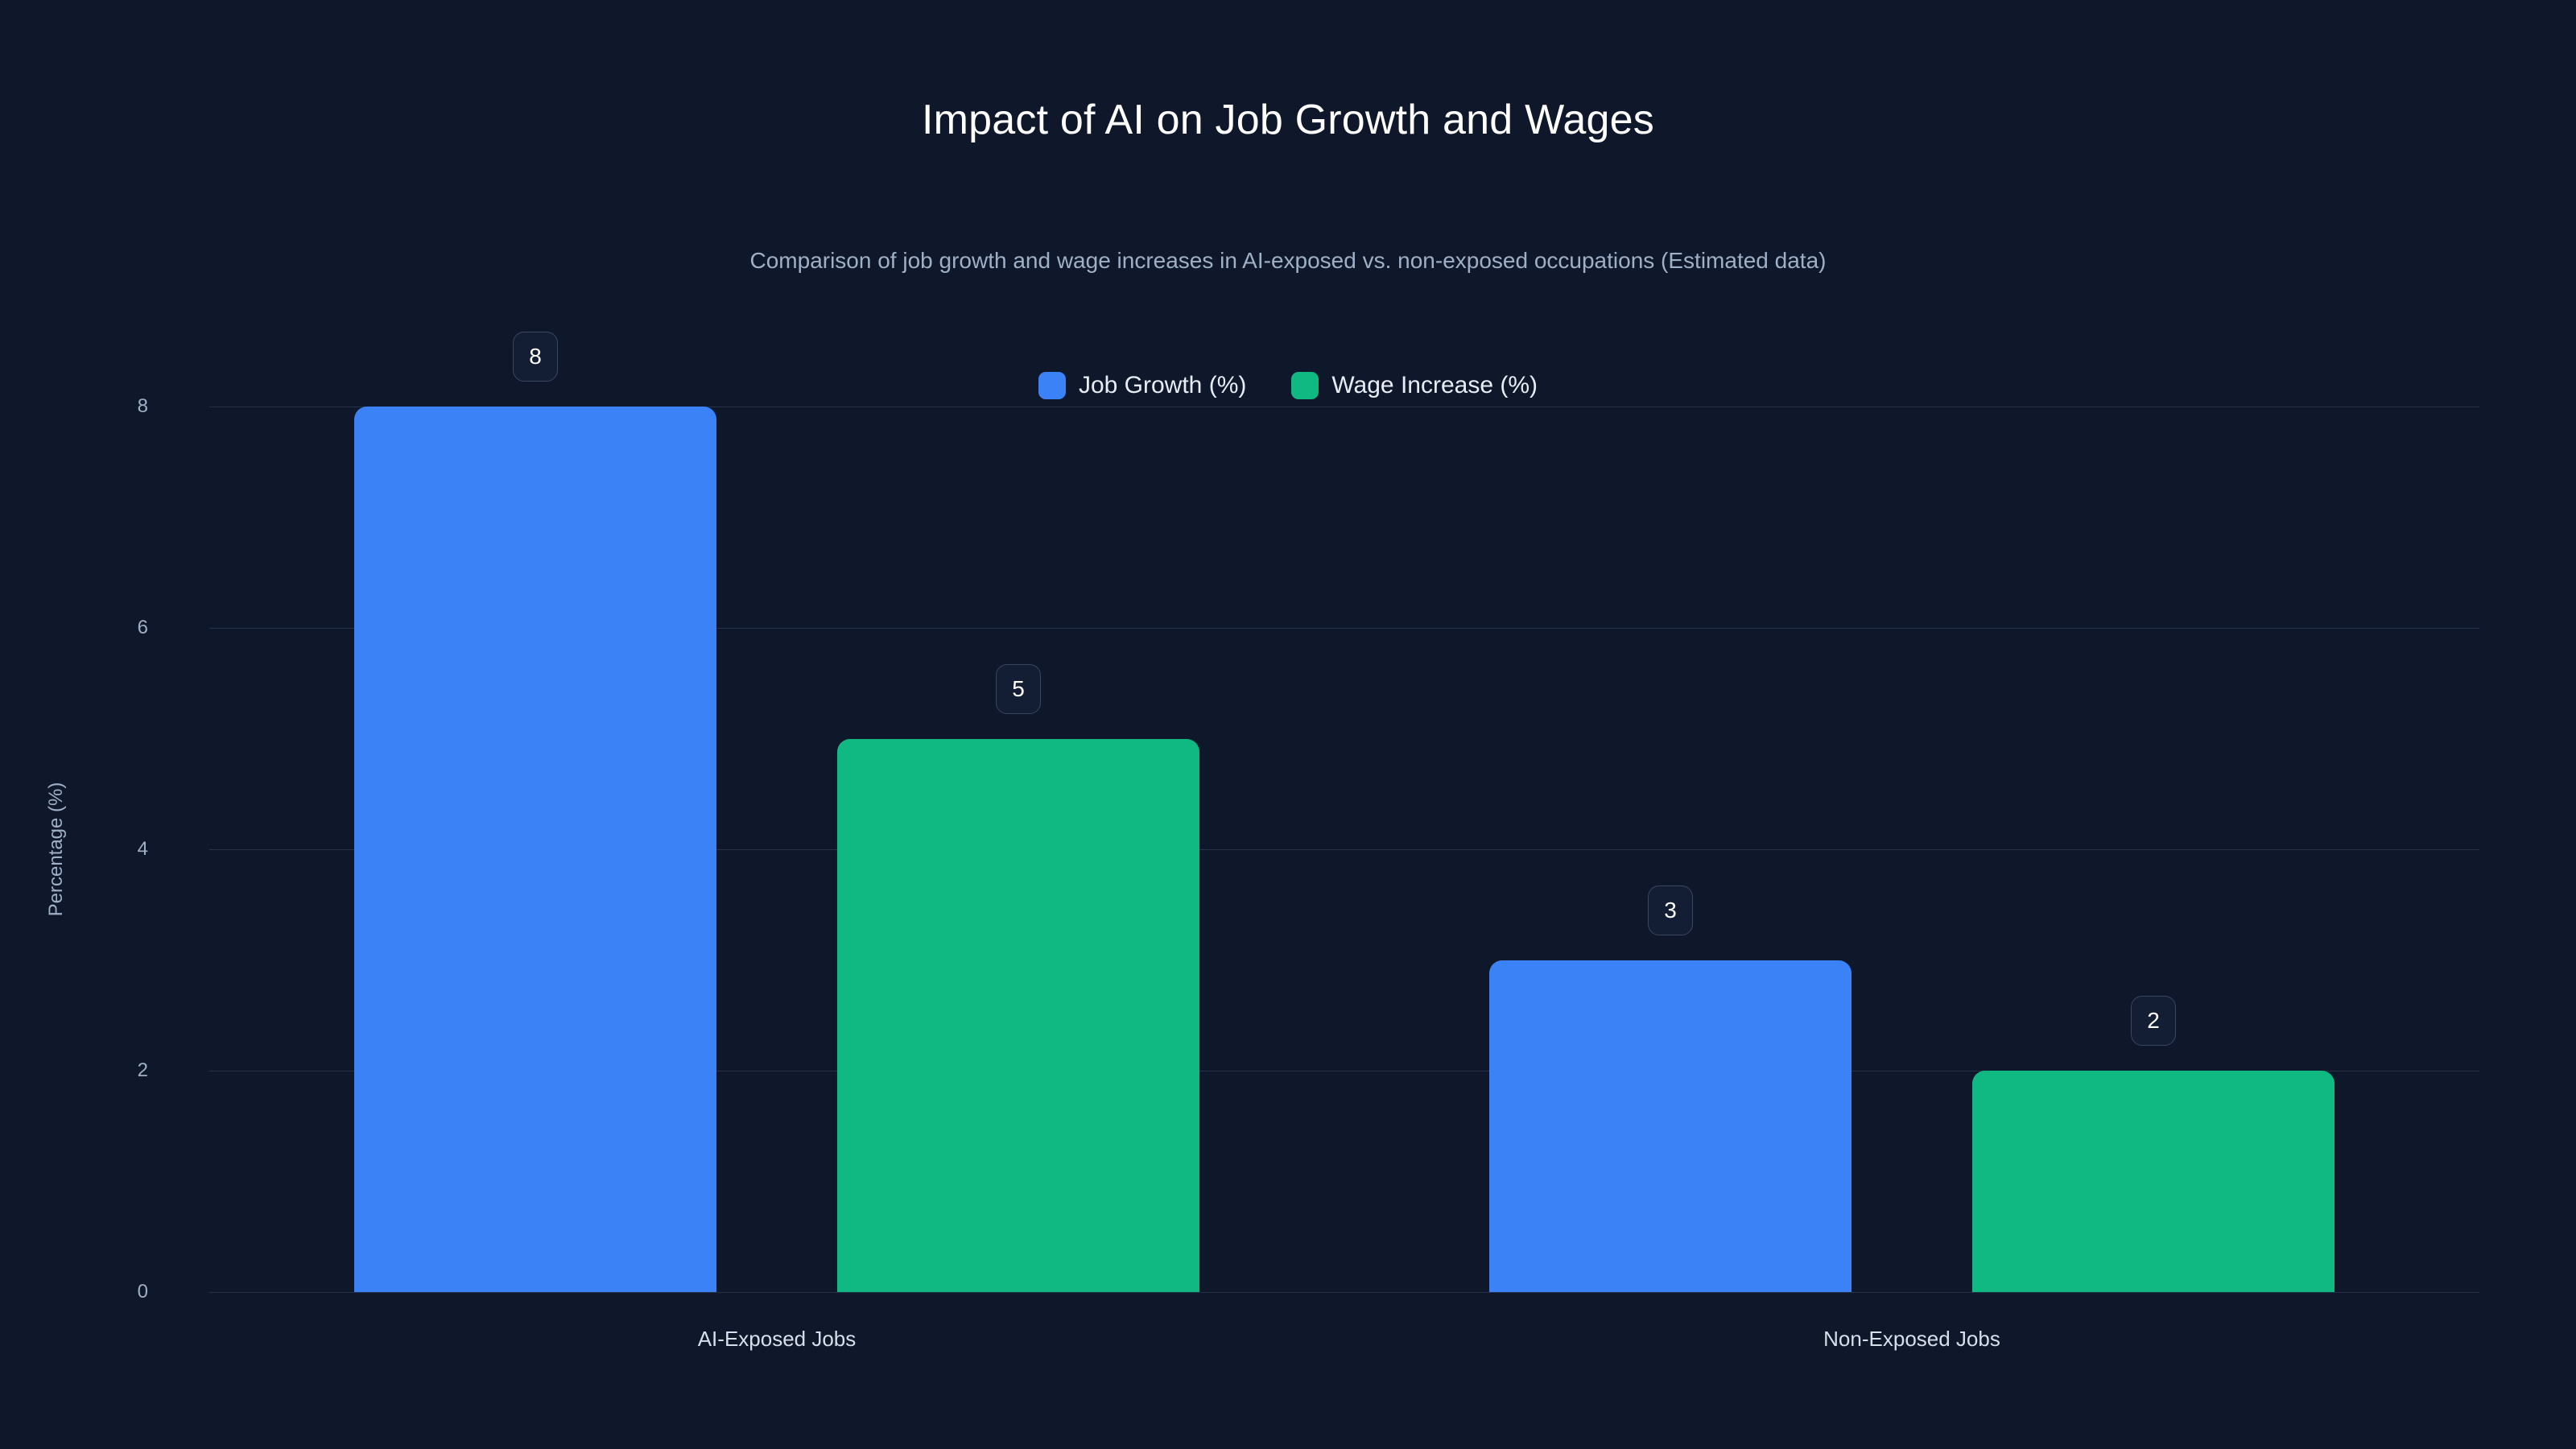 This screenshot has width=2576, height=1449. I want to click on bar-value-badge: 2, so click(2153, 1021).